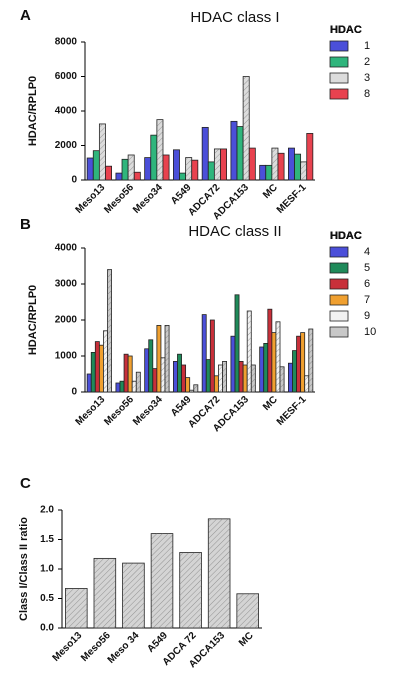  What do you see at coordinates (367, 316) in the screenshot?
I see `legend-label: 9` at bounding box center [367, 316].